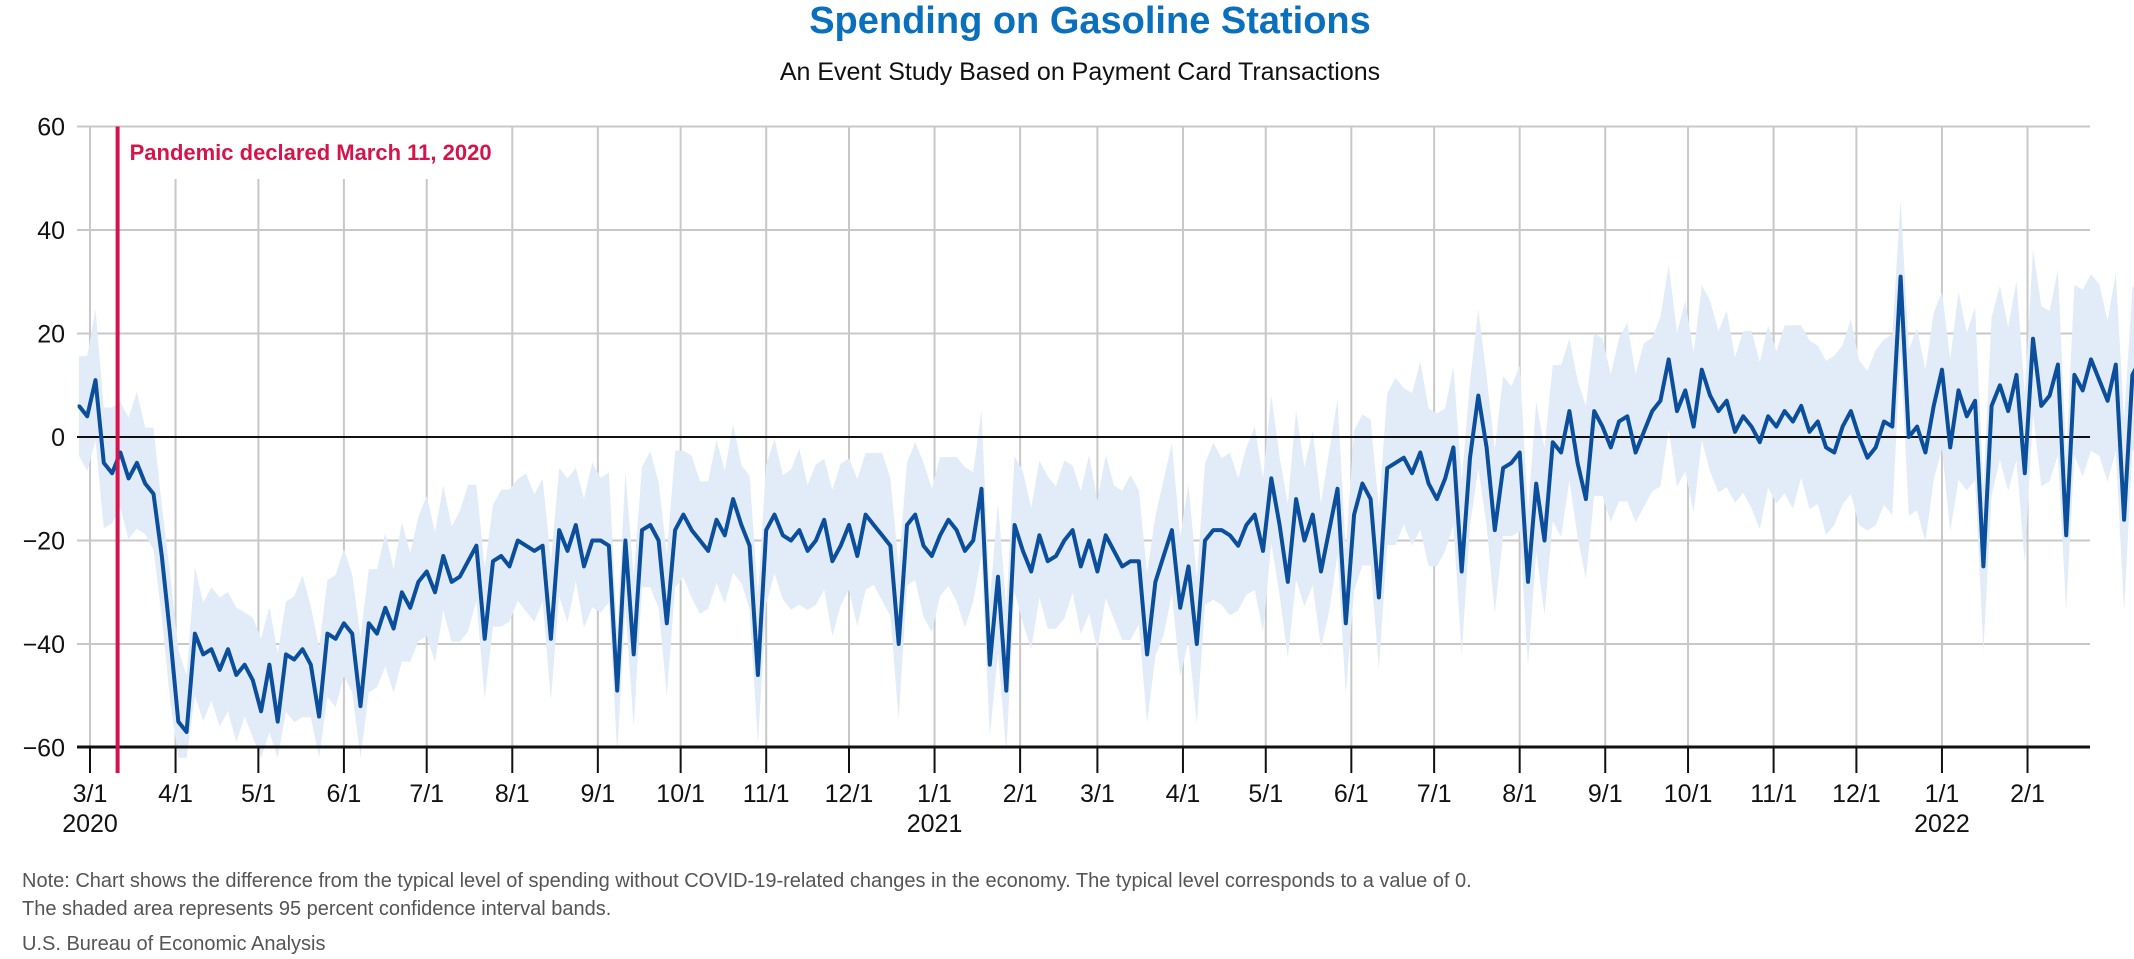  Describe the element at coordinates (311, 152) in the screenshot. I see `event-label: Pandemic declared March 11, 2020` at that location.